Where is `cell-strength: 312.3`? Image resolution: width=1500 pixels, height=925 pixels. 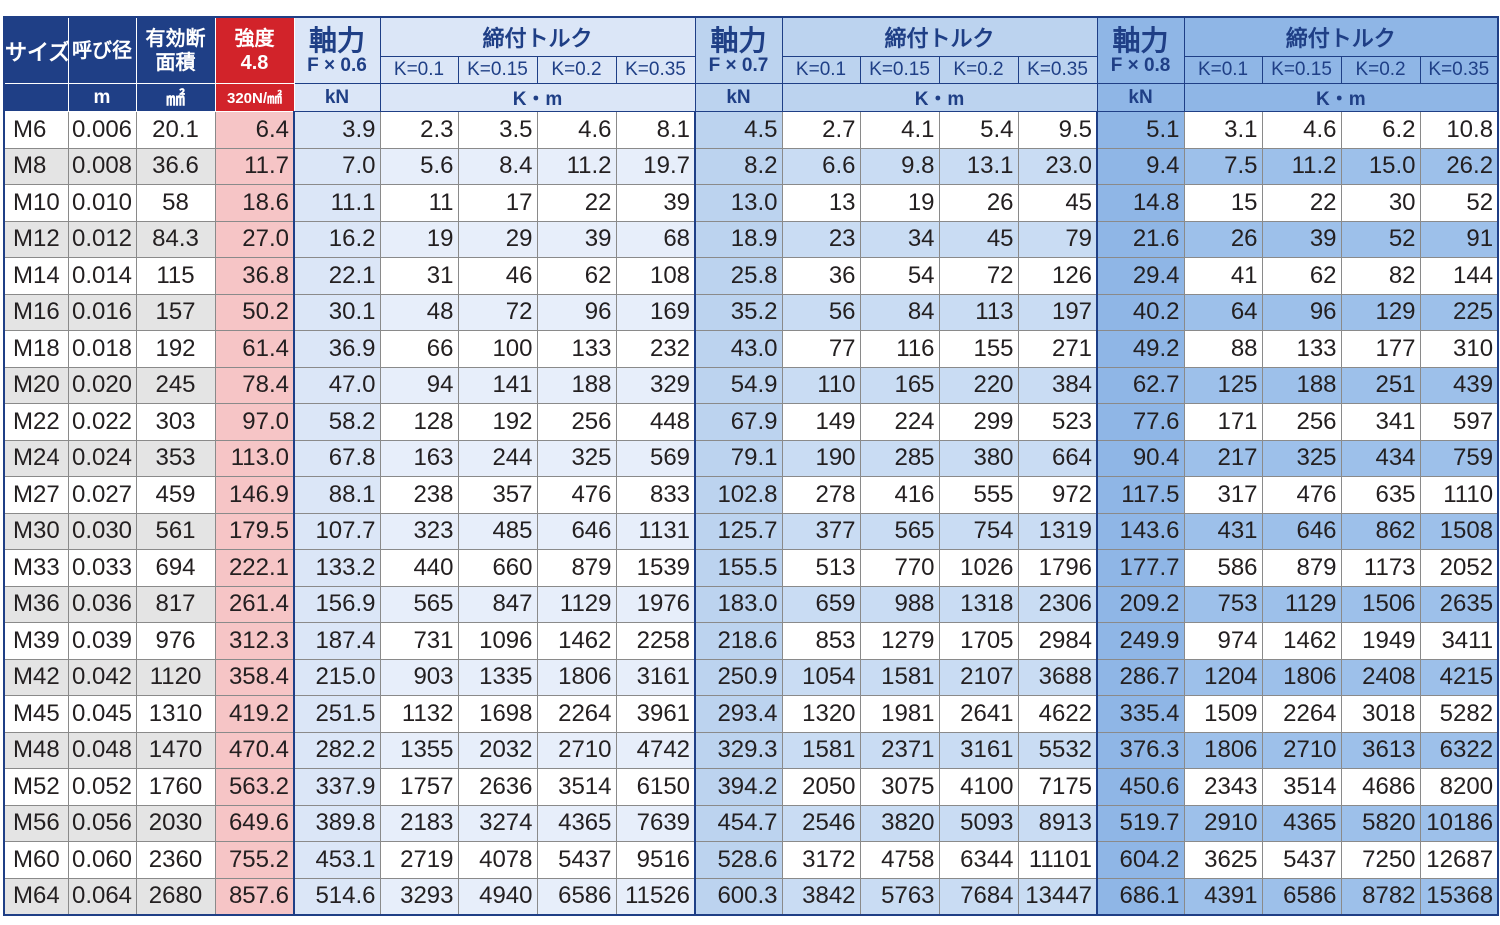
cell-strength: 312.3 is located at coordinates (255, 641).